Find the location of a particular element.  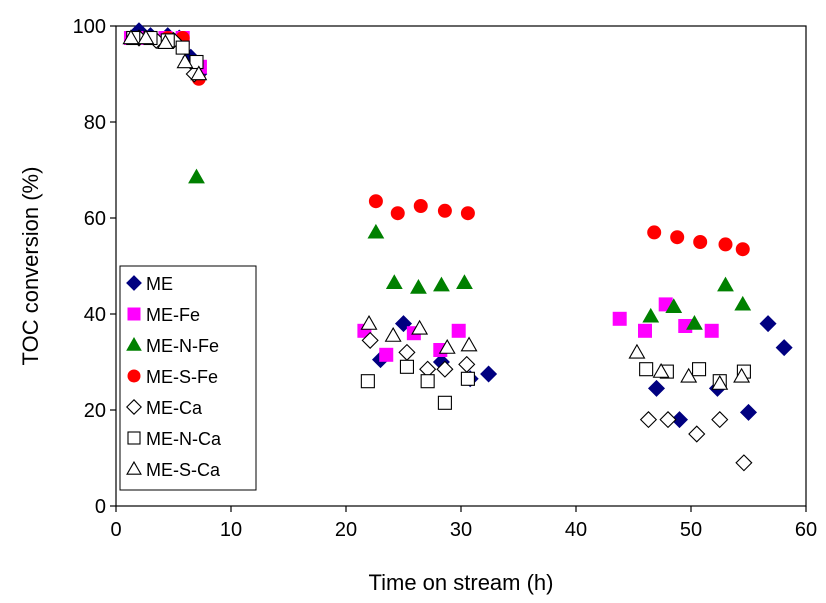

y-tick-label: 100 is located at coordinates (89, 27).